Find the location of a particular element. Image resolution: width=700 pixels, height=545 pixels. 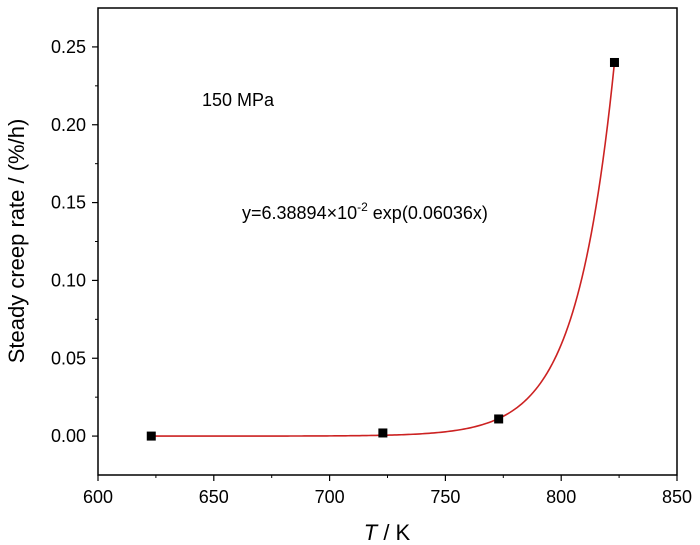

y-tick-label: 0.25 is located at coordinates (68, 47).